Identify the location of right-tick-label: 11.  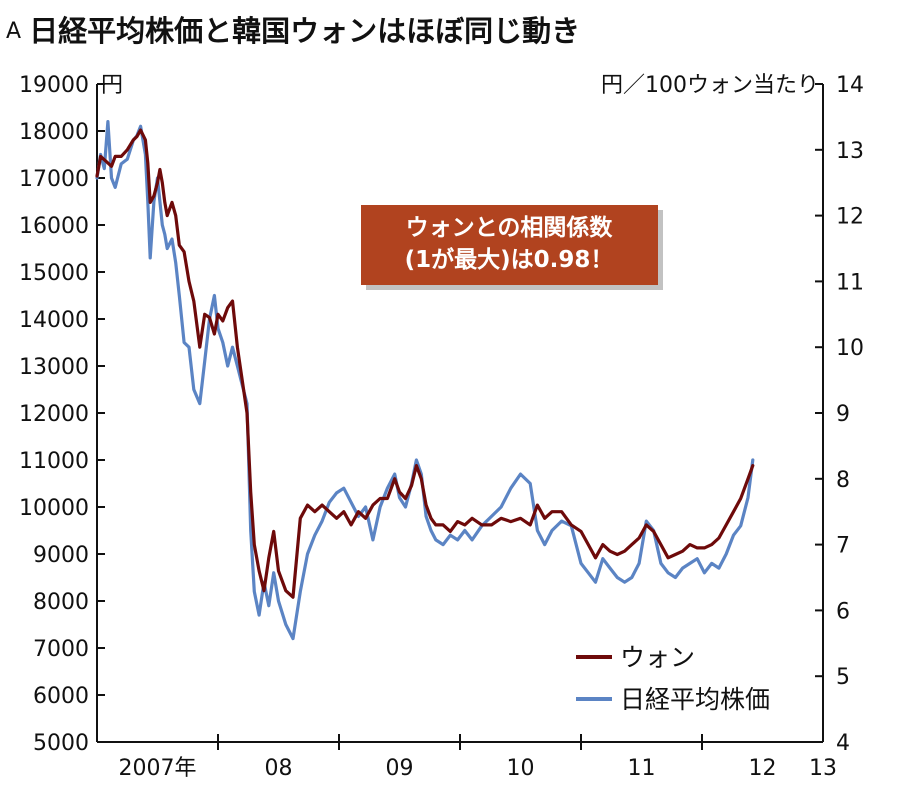
(850, 282).